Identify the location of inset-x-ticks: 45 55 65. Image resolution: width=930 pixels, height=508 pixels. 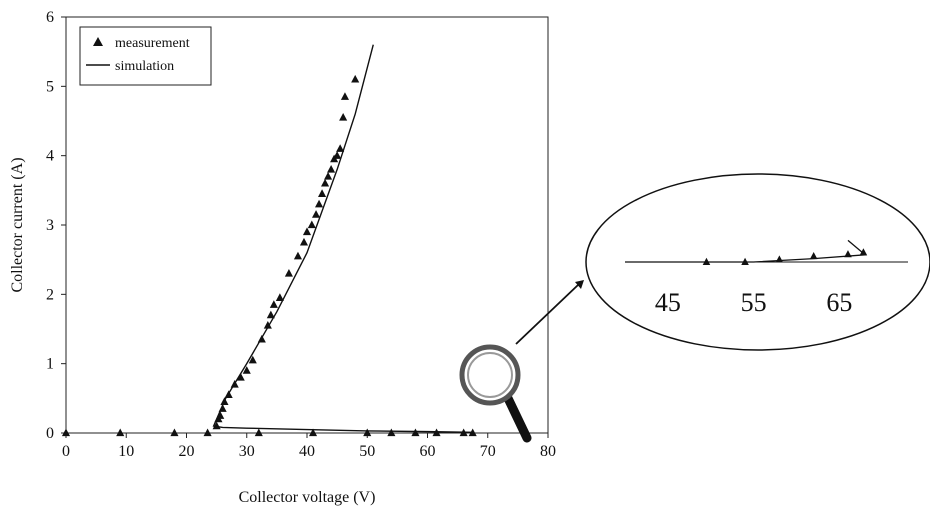
(754, 302).